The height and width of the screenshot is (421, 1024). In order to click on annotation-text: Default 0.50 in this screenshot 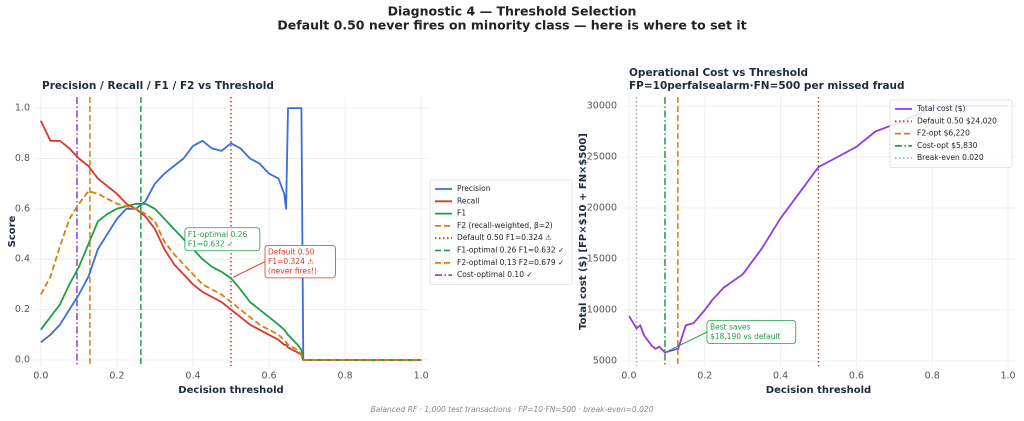, I will do `click(291, 251)`.